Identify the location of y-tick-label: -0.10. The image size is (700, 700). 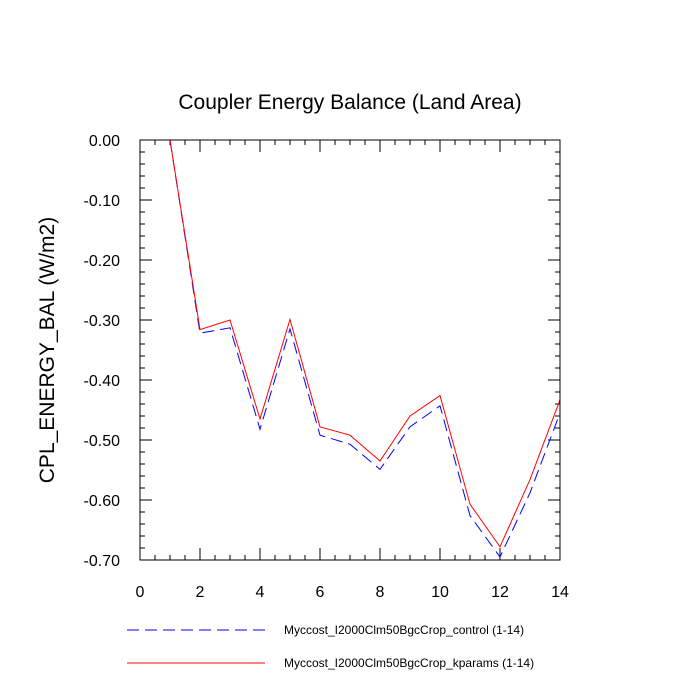
(102, 201).